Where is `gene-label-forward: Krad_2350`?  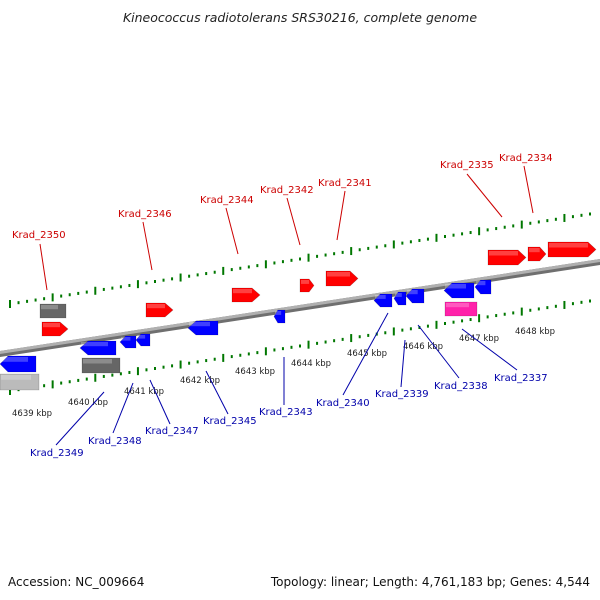
gene-label-forward: Krad_2350 is located at coordinates (39, 235).